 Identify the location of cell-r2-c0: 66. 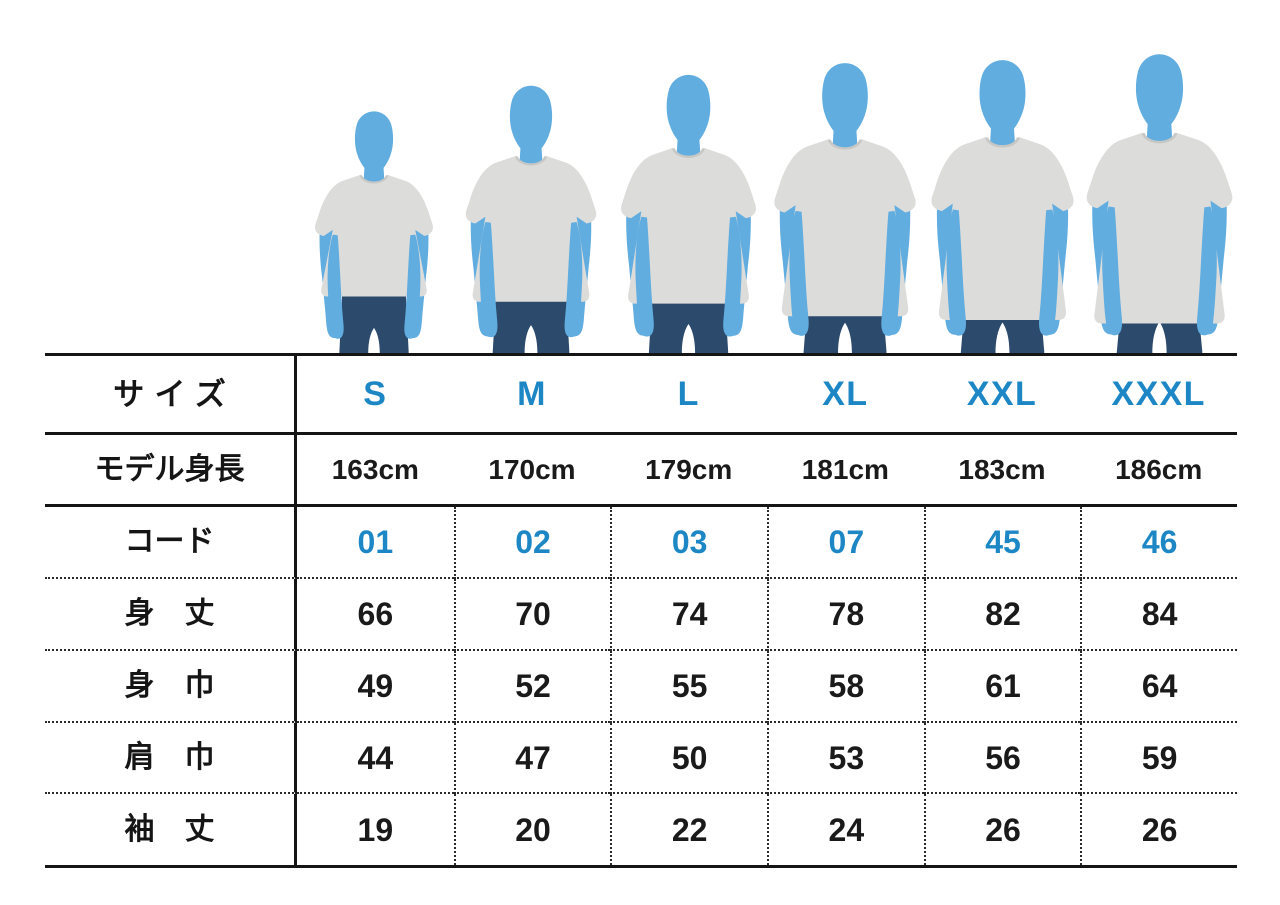
(375, 615).